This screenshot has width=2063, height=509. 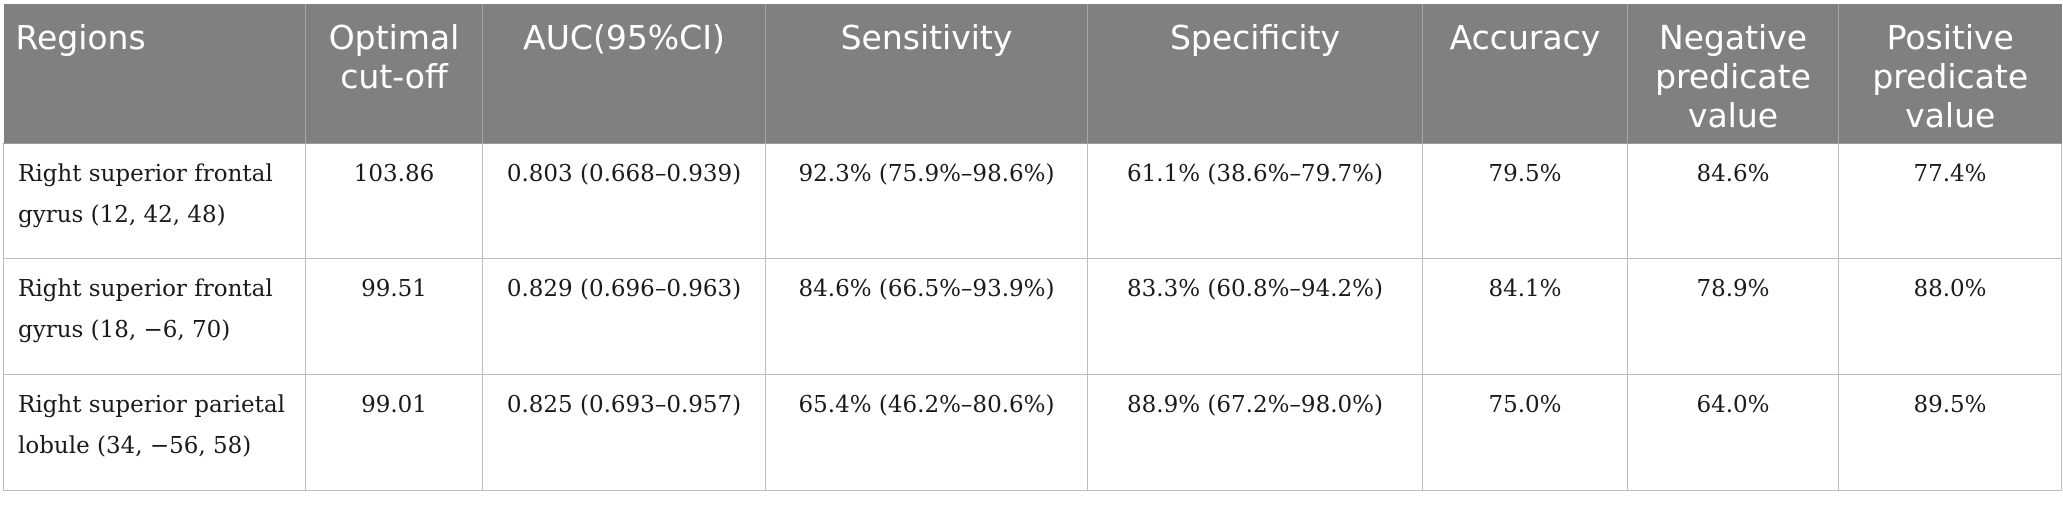 I want to click on cell-negative-predicate-value: 64.0%, so click(x=1733, y=432).